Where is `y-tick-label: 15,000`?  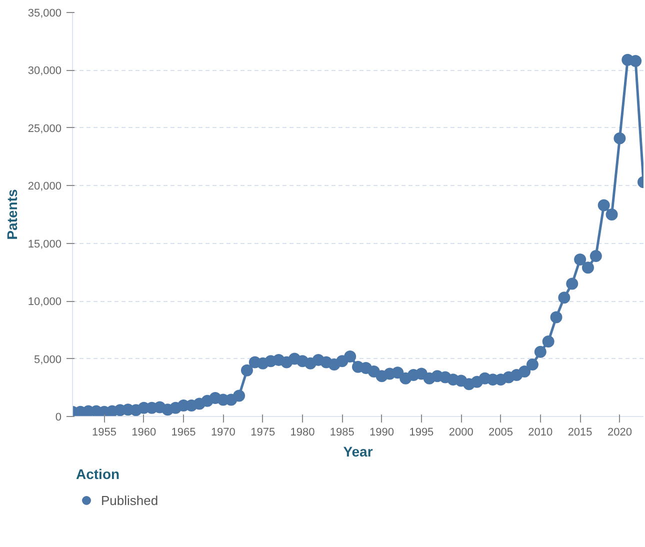 y-tick-label: 15,000 is located at coordinates (45, 244).